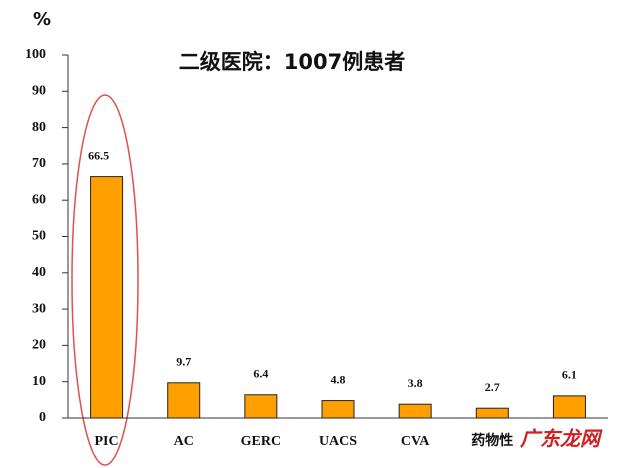 This screenshot has height=468, width=640. I want to click on x-tick-label: 药物性, so click(492, 440).